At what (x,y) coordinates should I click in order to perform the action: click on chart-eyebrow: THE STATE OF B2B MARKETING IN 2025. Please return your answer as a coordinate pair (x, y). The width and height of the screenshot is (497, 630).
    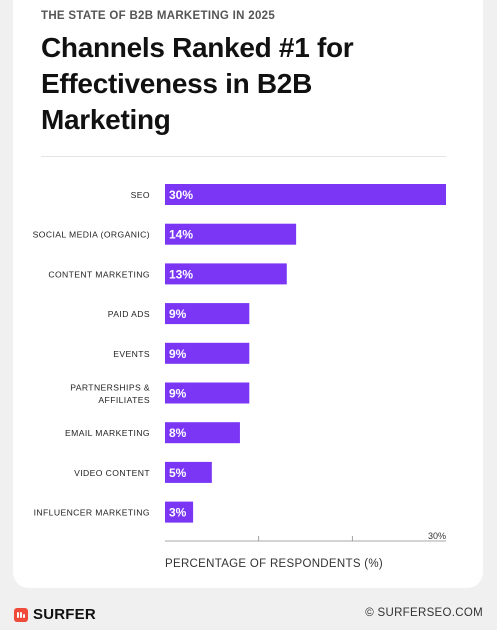
    Looking at the image, I should click on (158, 16).